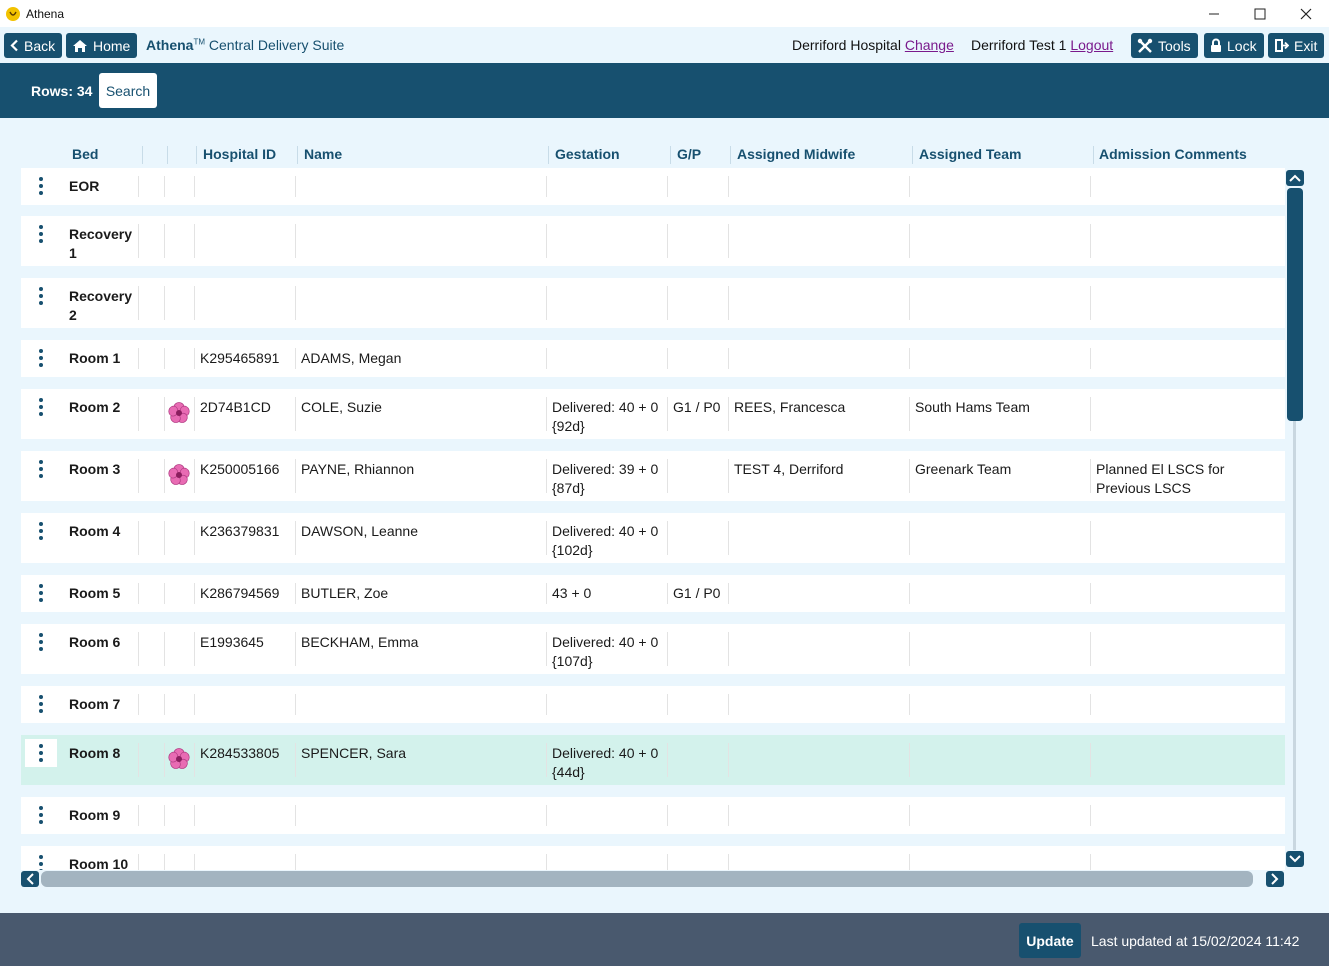 The image size is (1329, 966). I want to click on logout-link: Logout, so click(1092, 45).